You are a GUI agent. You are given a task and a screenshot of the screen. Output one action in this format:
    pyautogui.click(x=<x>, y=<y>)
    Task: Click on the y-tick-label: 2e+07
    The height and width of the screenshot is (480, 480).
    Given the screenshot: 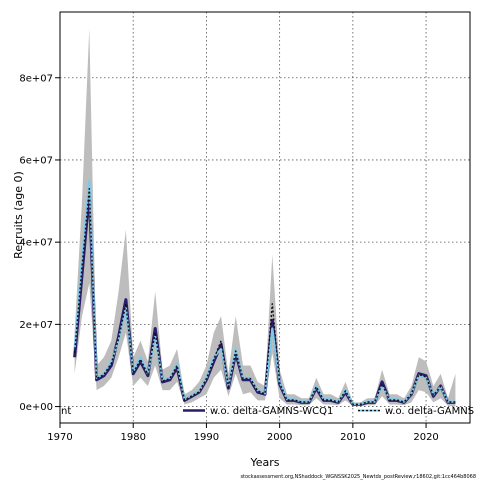 What is the action you would take?
    pyautogui.click(x=36, y=325)
    